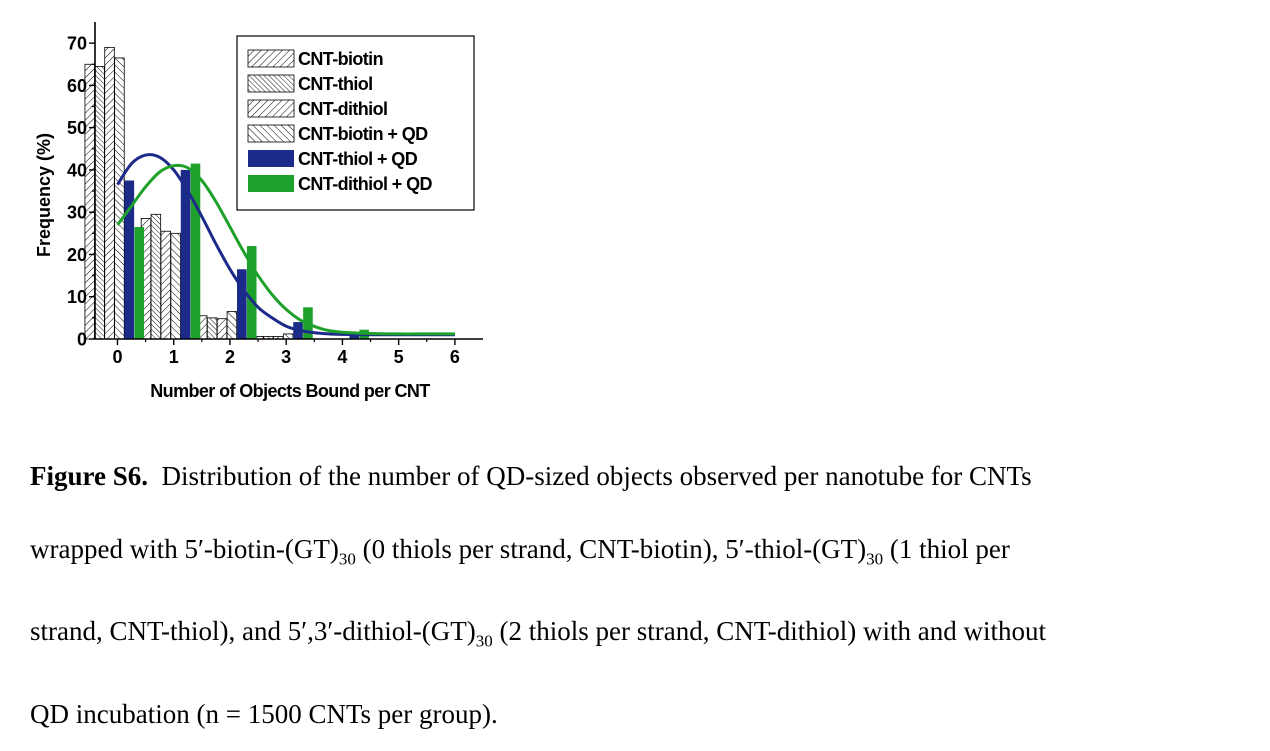 This screenshot has height=751, width=1270. What do you see at coordinates (342, 109) in the screenshot?
I see `legend-label: CNT-dithiol` at bounding box center [342, 109].